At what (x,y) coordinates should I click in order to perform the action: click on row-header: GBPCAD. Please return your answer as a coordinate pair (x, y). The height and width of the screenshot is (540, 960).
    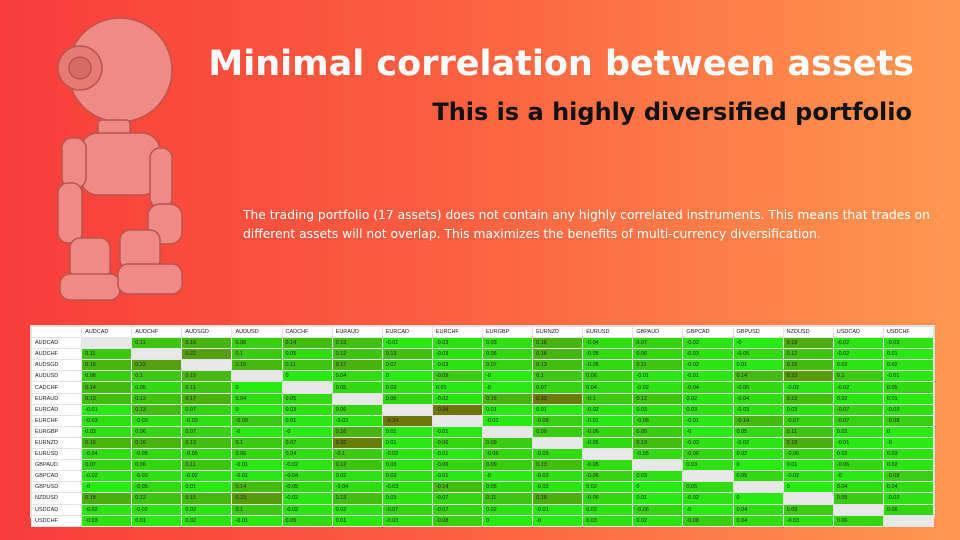
    Looking at the image, I should click on (56, 476).